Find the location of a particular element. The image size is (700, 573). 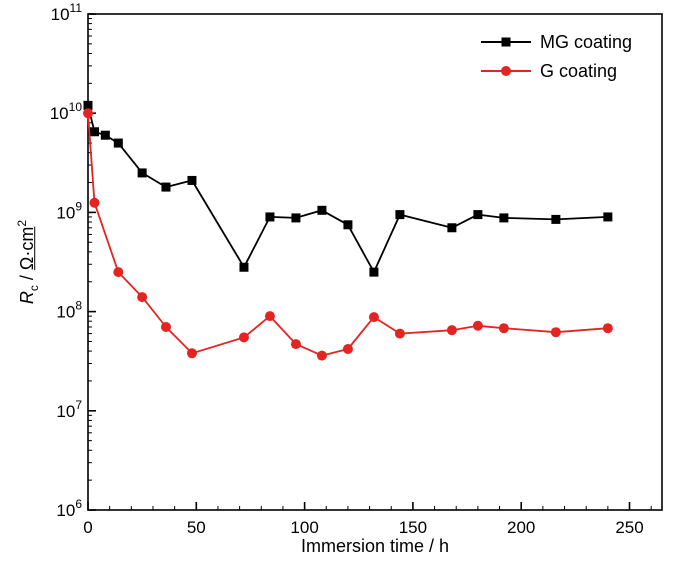

y-tick-label: 10⁶ is located at coordinates (69, 508).